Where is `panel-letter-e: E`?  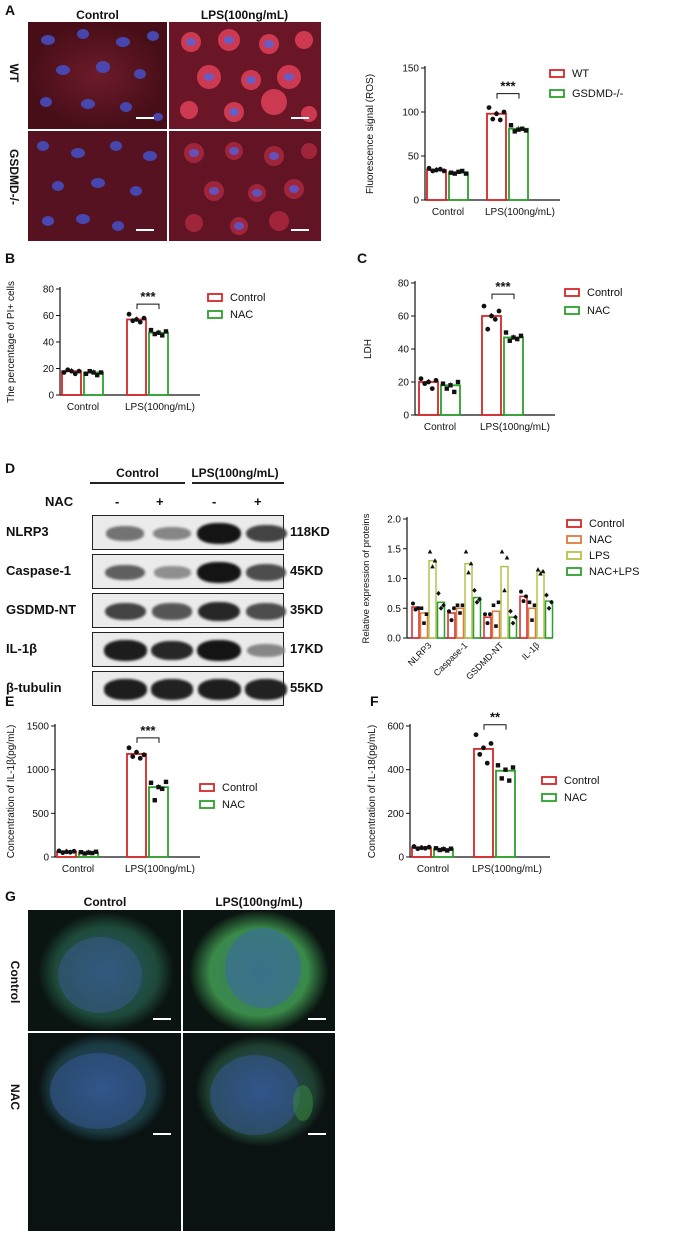
panel-letter-e: E is located at coordinates (10, 701).